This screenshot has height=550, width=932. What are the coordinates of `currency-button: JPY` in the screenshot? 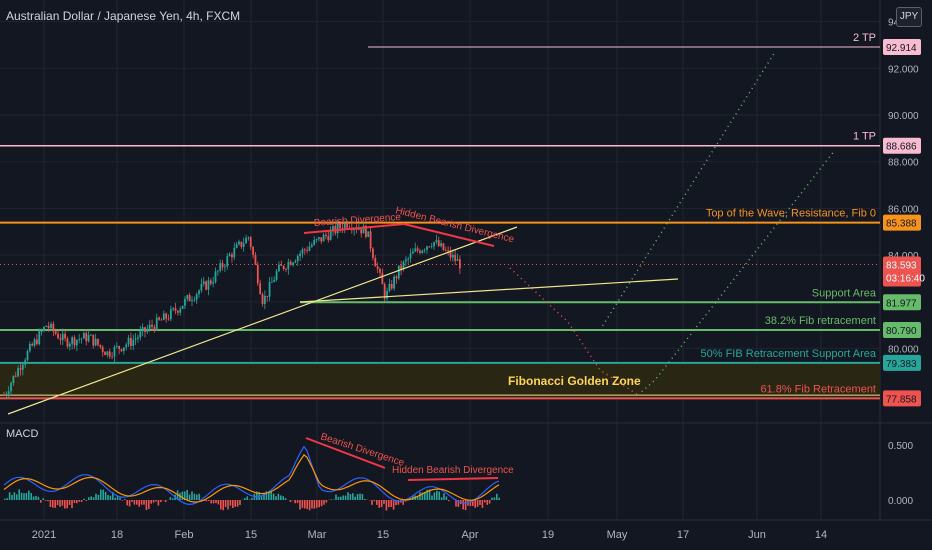 It's located at (909, 17).